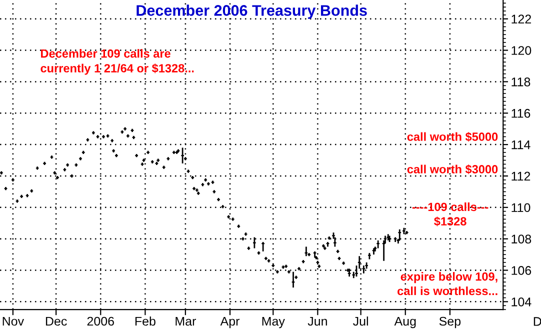  I want to click on y-tick-label: 114, so click(521, 145).